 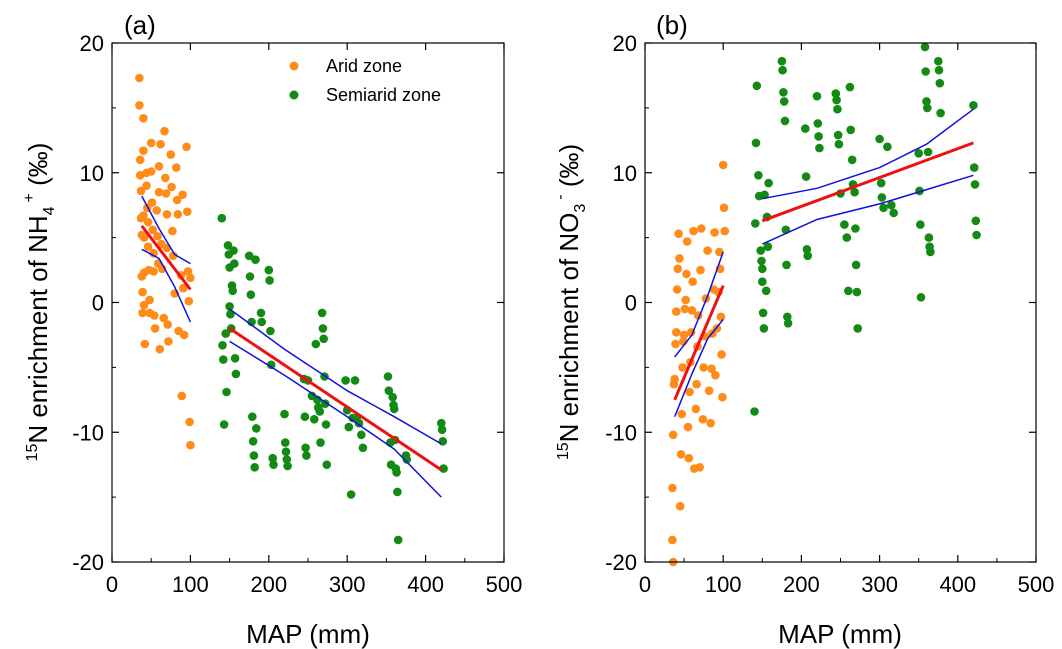 I want to click on panel-b-x-axis-title: MAP (mm), so click(x=840, y=634).